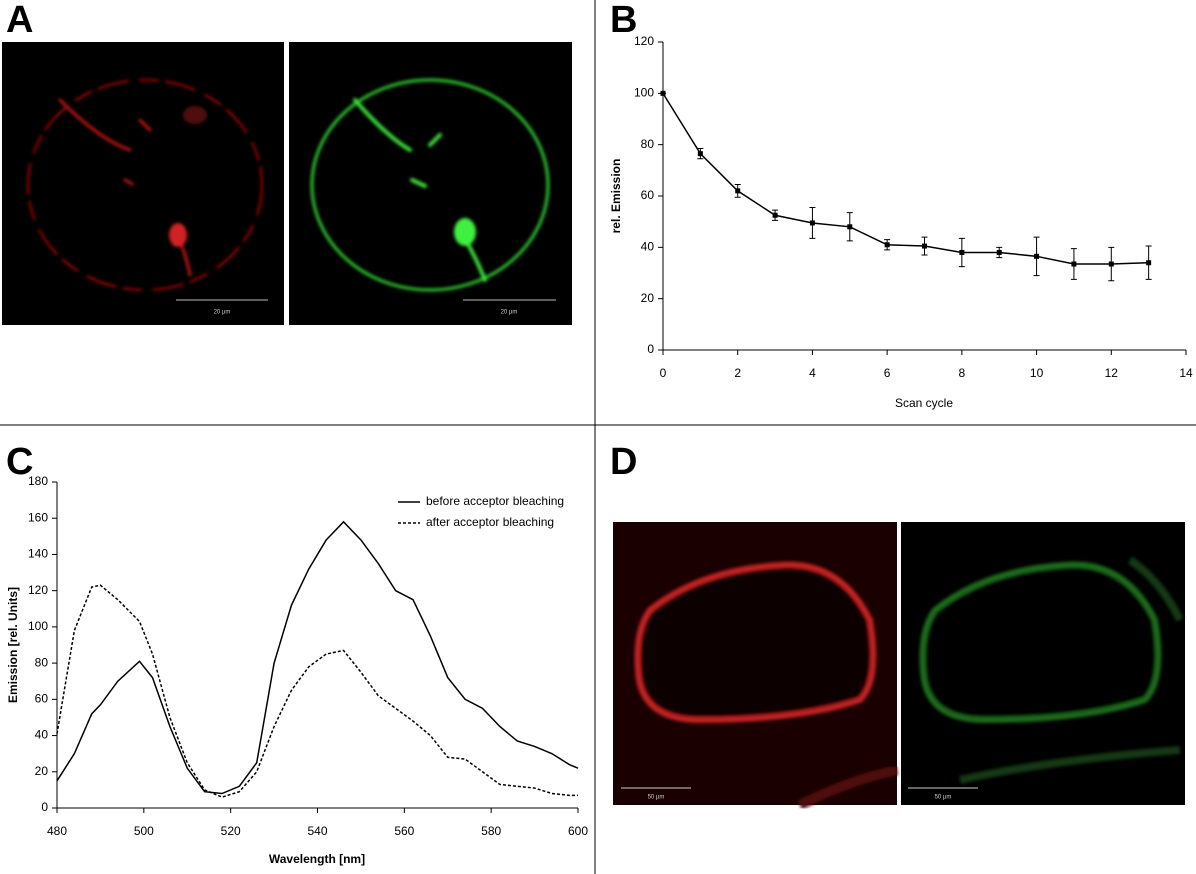 The height and width of the screenshot is (874, 1196). Describe the element at coordinates (623, 462) in the screenshot. I see `panel-label: D` at that location.